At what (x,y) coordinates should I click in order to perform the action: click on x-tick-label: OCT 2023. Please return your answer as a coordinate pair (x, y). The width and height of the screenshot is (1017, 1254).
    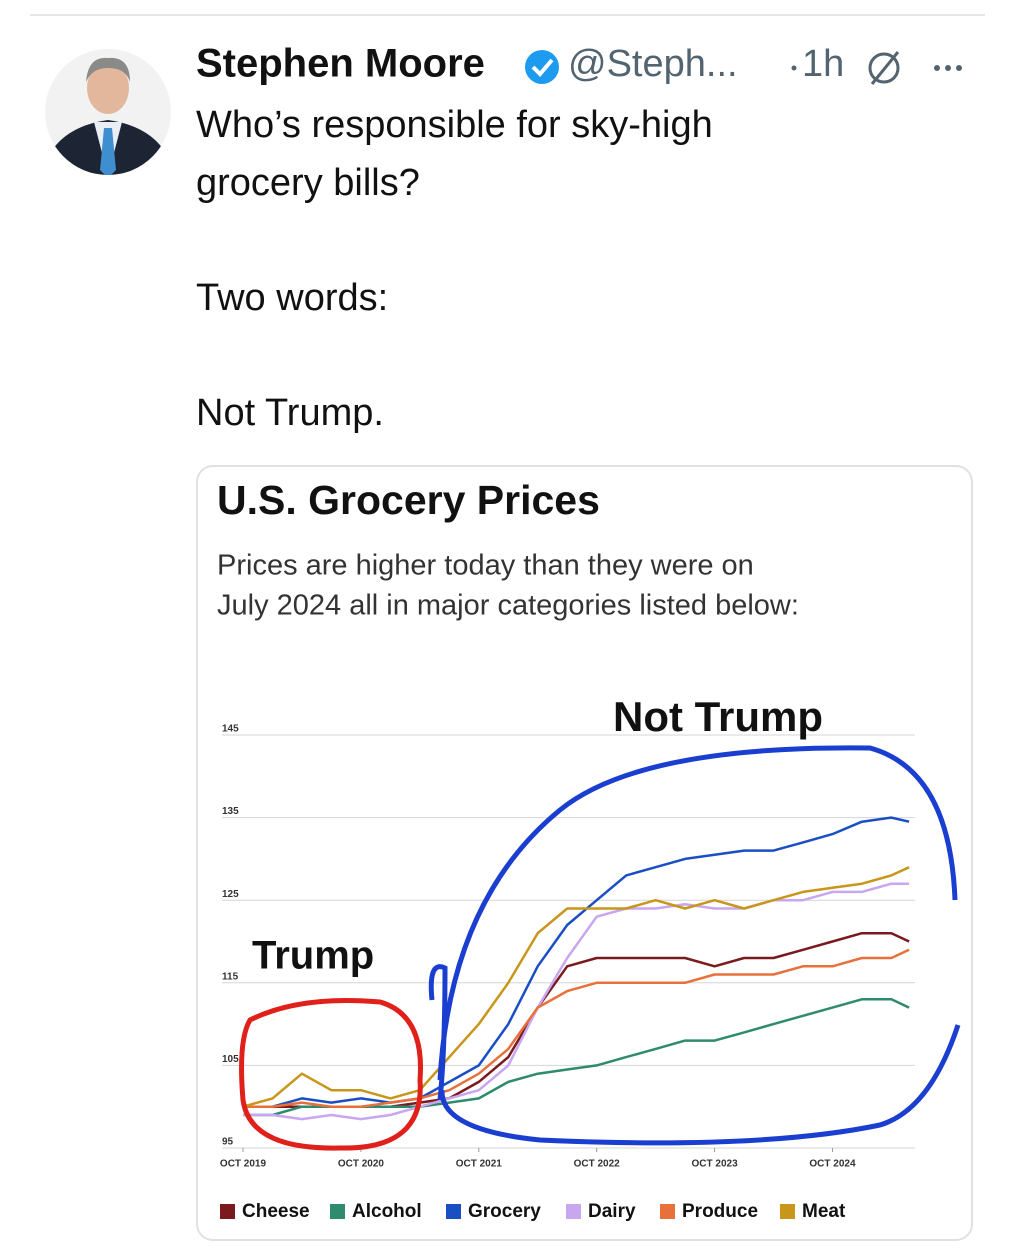
    Looking at the image, I should click on (715, 1164).